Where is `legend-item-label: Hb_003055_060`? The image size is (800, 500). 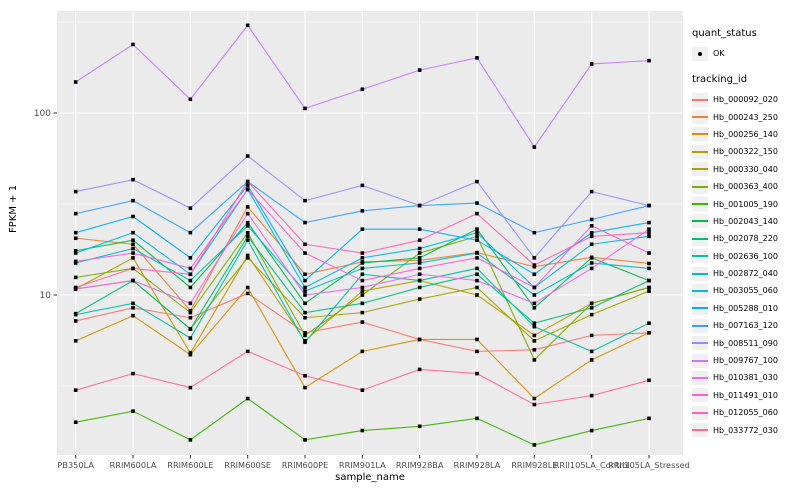
legend-item-label: Hb_003055_060 is located at coordinates (745, 291).